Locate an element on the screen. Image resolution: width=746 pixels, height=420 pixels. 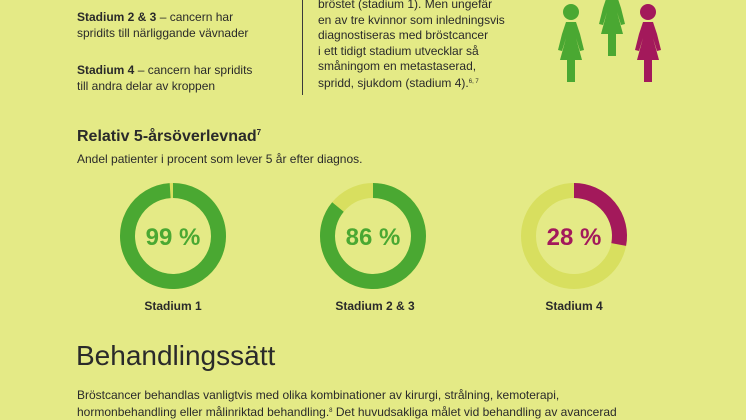
survival-title-text: Relativ 5-årsöverlevnad is located at coordinates (167, 136).